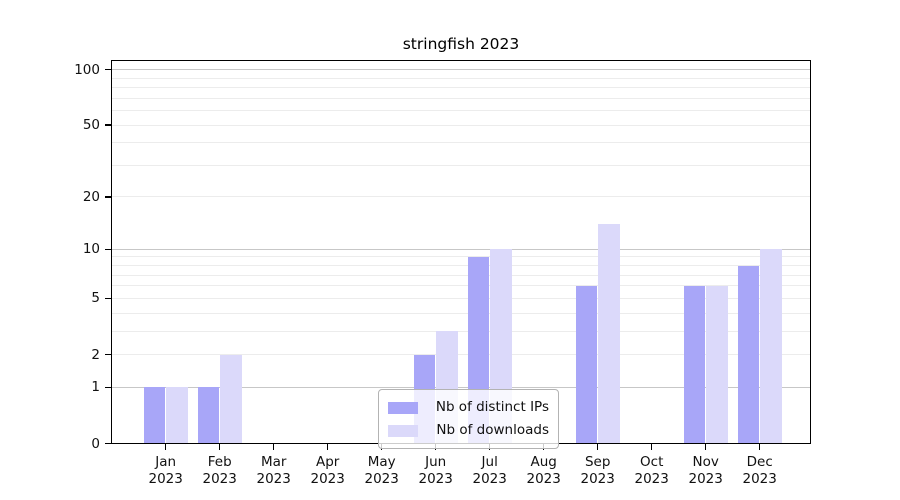 Image resolution: width=900 pixels, height=500 pixels. I want to click on bar-ips-dec, so click(748, 354).